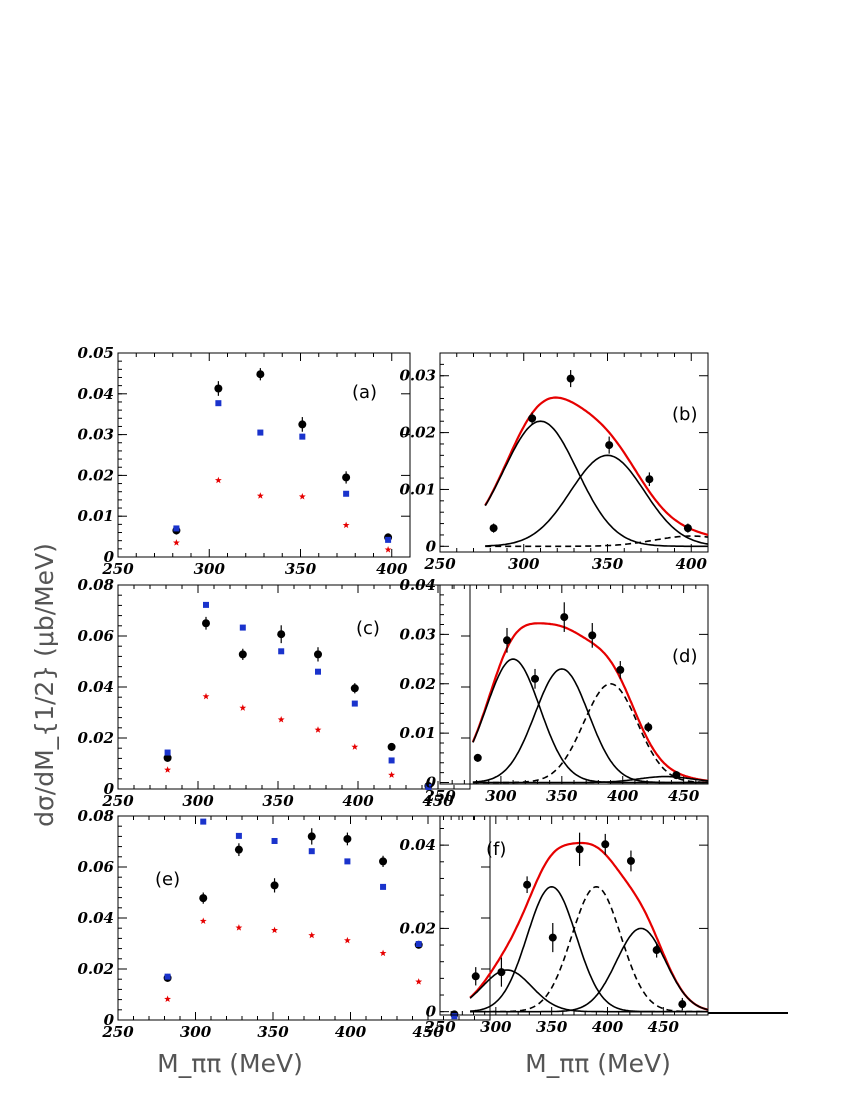 This screenshot has height=1100, width=850. Describe the element at coordinates (554, 462) in the screenshot. I see `panel-b: 250 300 350 400 0 0.01 0.02 0.03 (b)` at that location.